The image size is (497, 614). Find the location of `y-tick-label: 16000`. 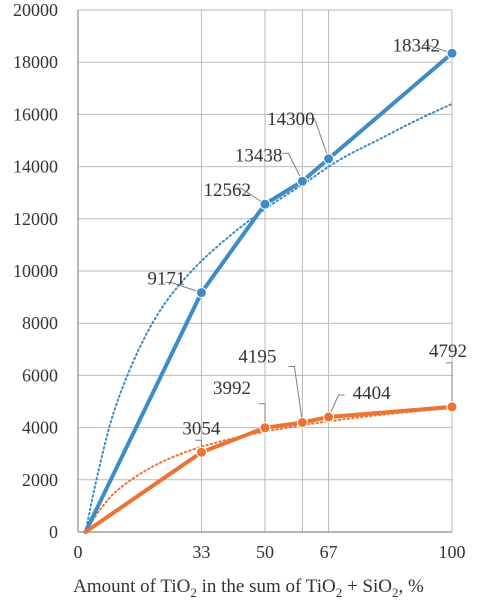

y-tick-label: 16000 is located at coordinates (35, 114).